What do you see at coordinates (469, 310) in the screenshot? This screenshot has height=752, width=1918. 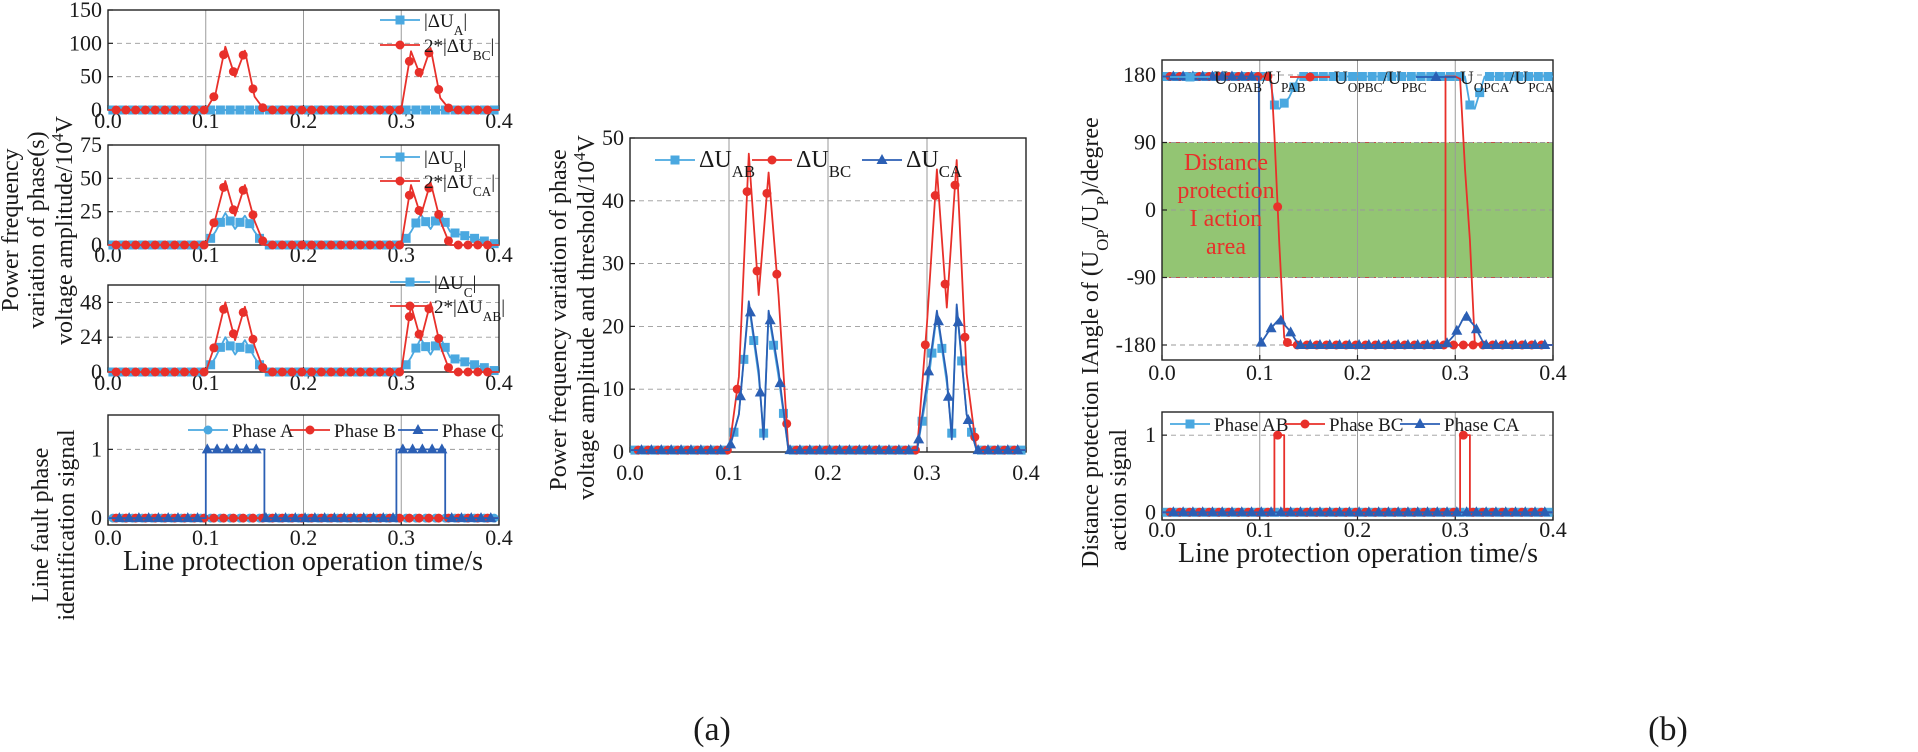 I see `legend-label: 2*|ΔUAB|` at bounding box center [469, 310].